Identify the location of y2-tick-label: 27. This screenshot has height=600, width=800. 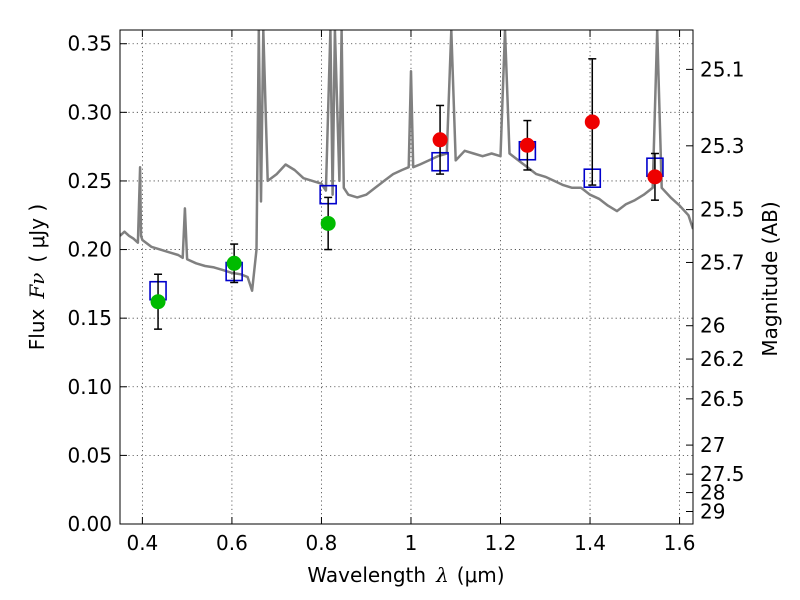
(712, 445).